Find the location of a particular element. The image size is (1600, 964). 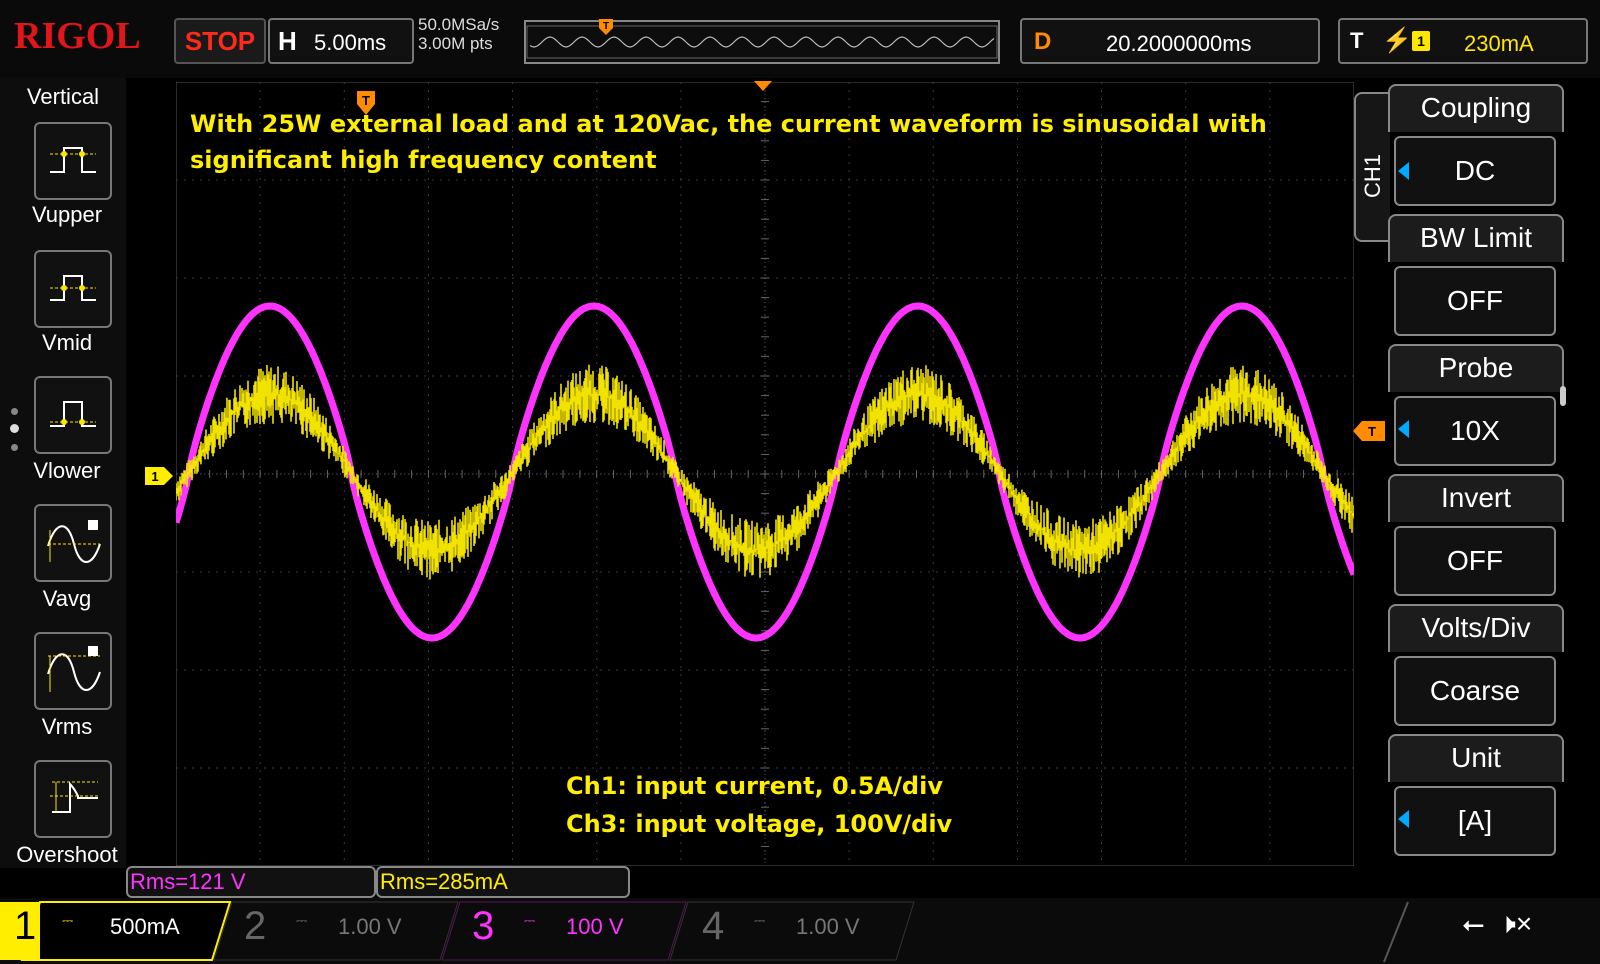

vavg-button is located at coordinates (73, 543).